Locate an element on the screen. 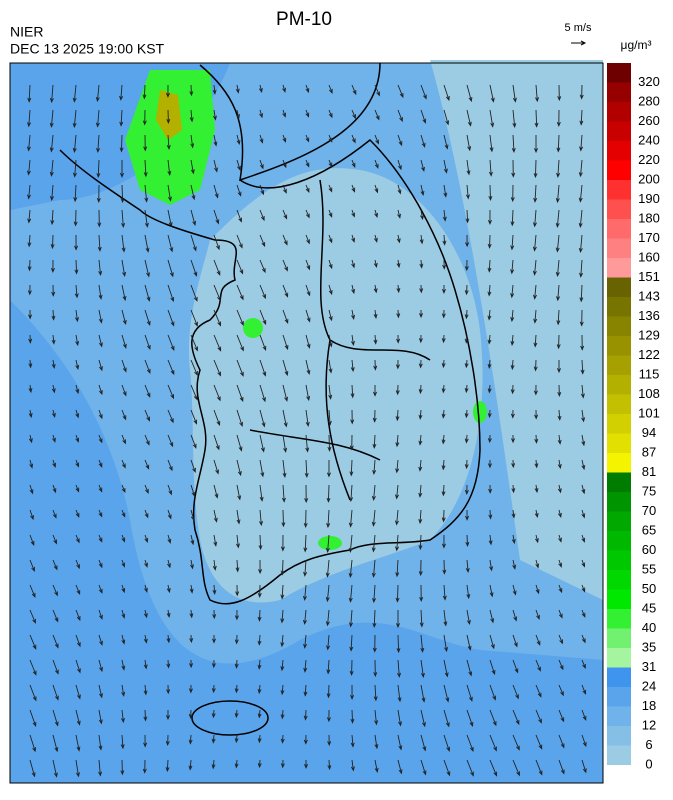 This screenshot has height=800, width=673. colorbar-label: 143 is located at coordinates (649, 295).